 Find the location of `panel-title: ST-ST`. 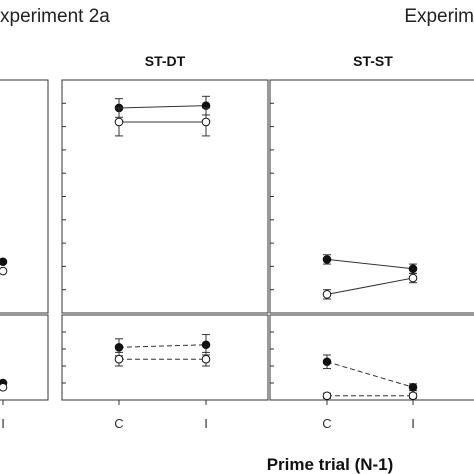

panel-title: ST-ST is located at coordinates (373, 61).